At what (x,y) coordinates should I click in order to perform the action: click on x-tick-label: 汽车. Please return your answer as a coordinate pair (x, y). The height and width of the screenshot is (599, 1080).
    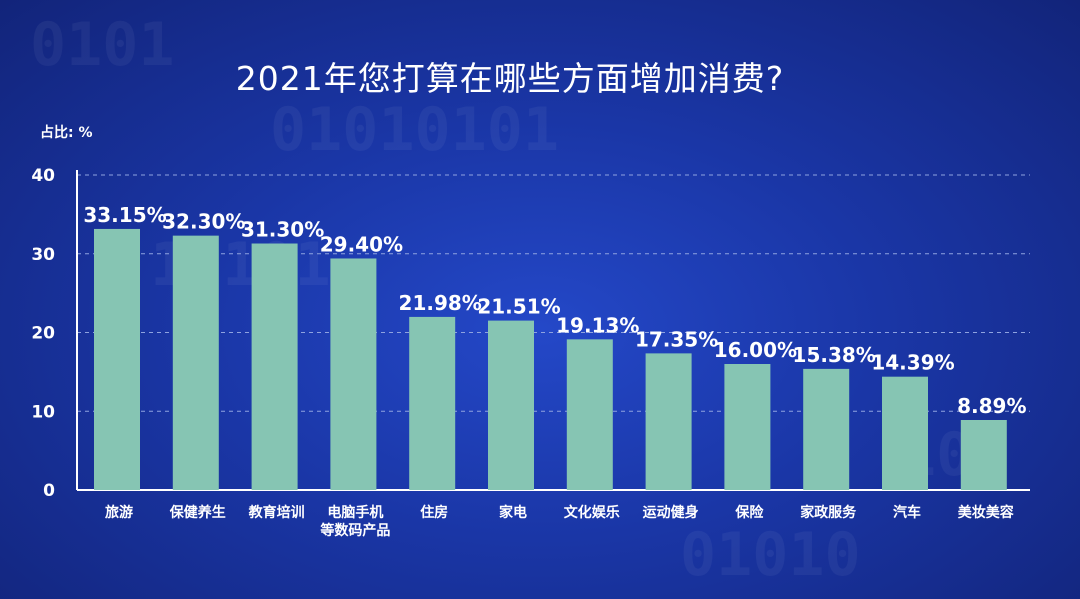
    Looking at the image, I should click on (907, 512).